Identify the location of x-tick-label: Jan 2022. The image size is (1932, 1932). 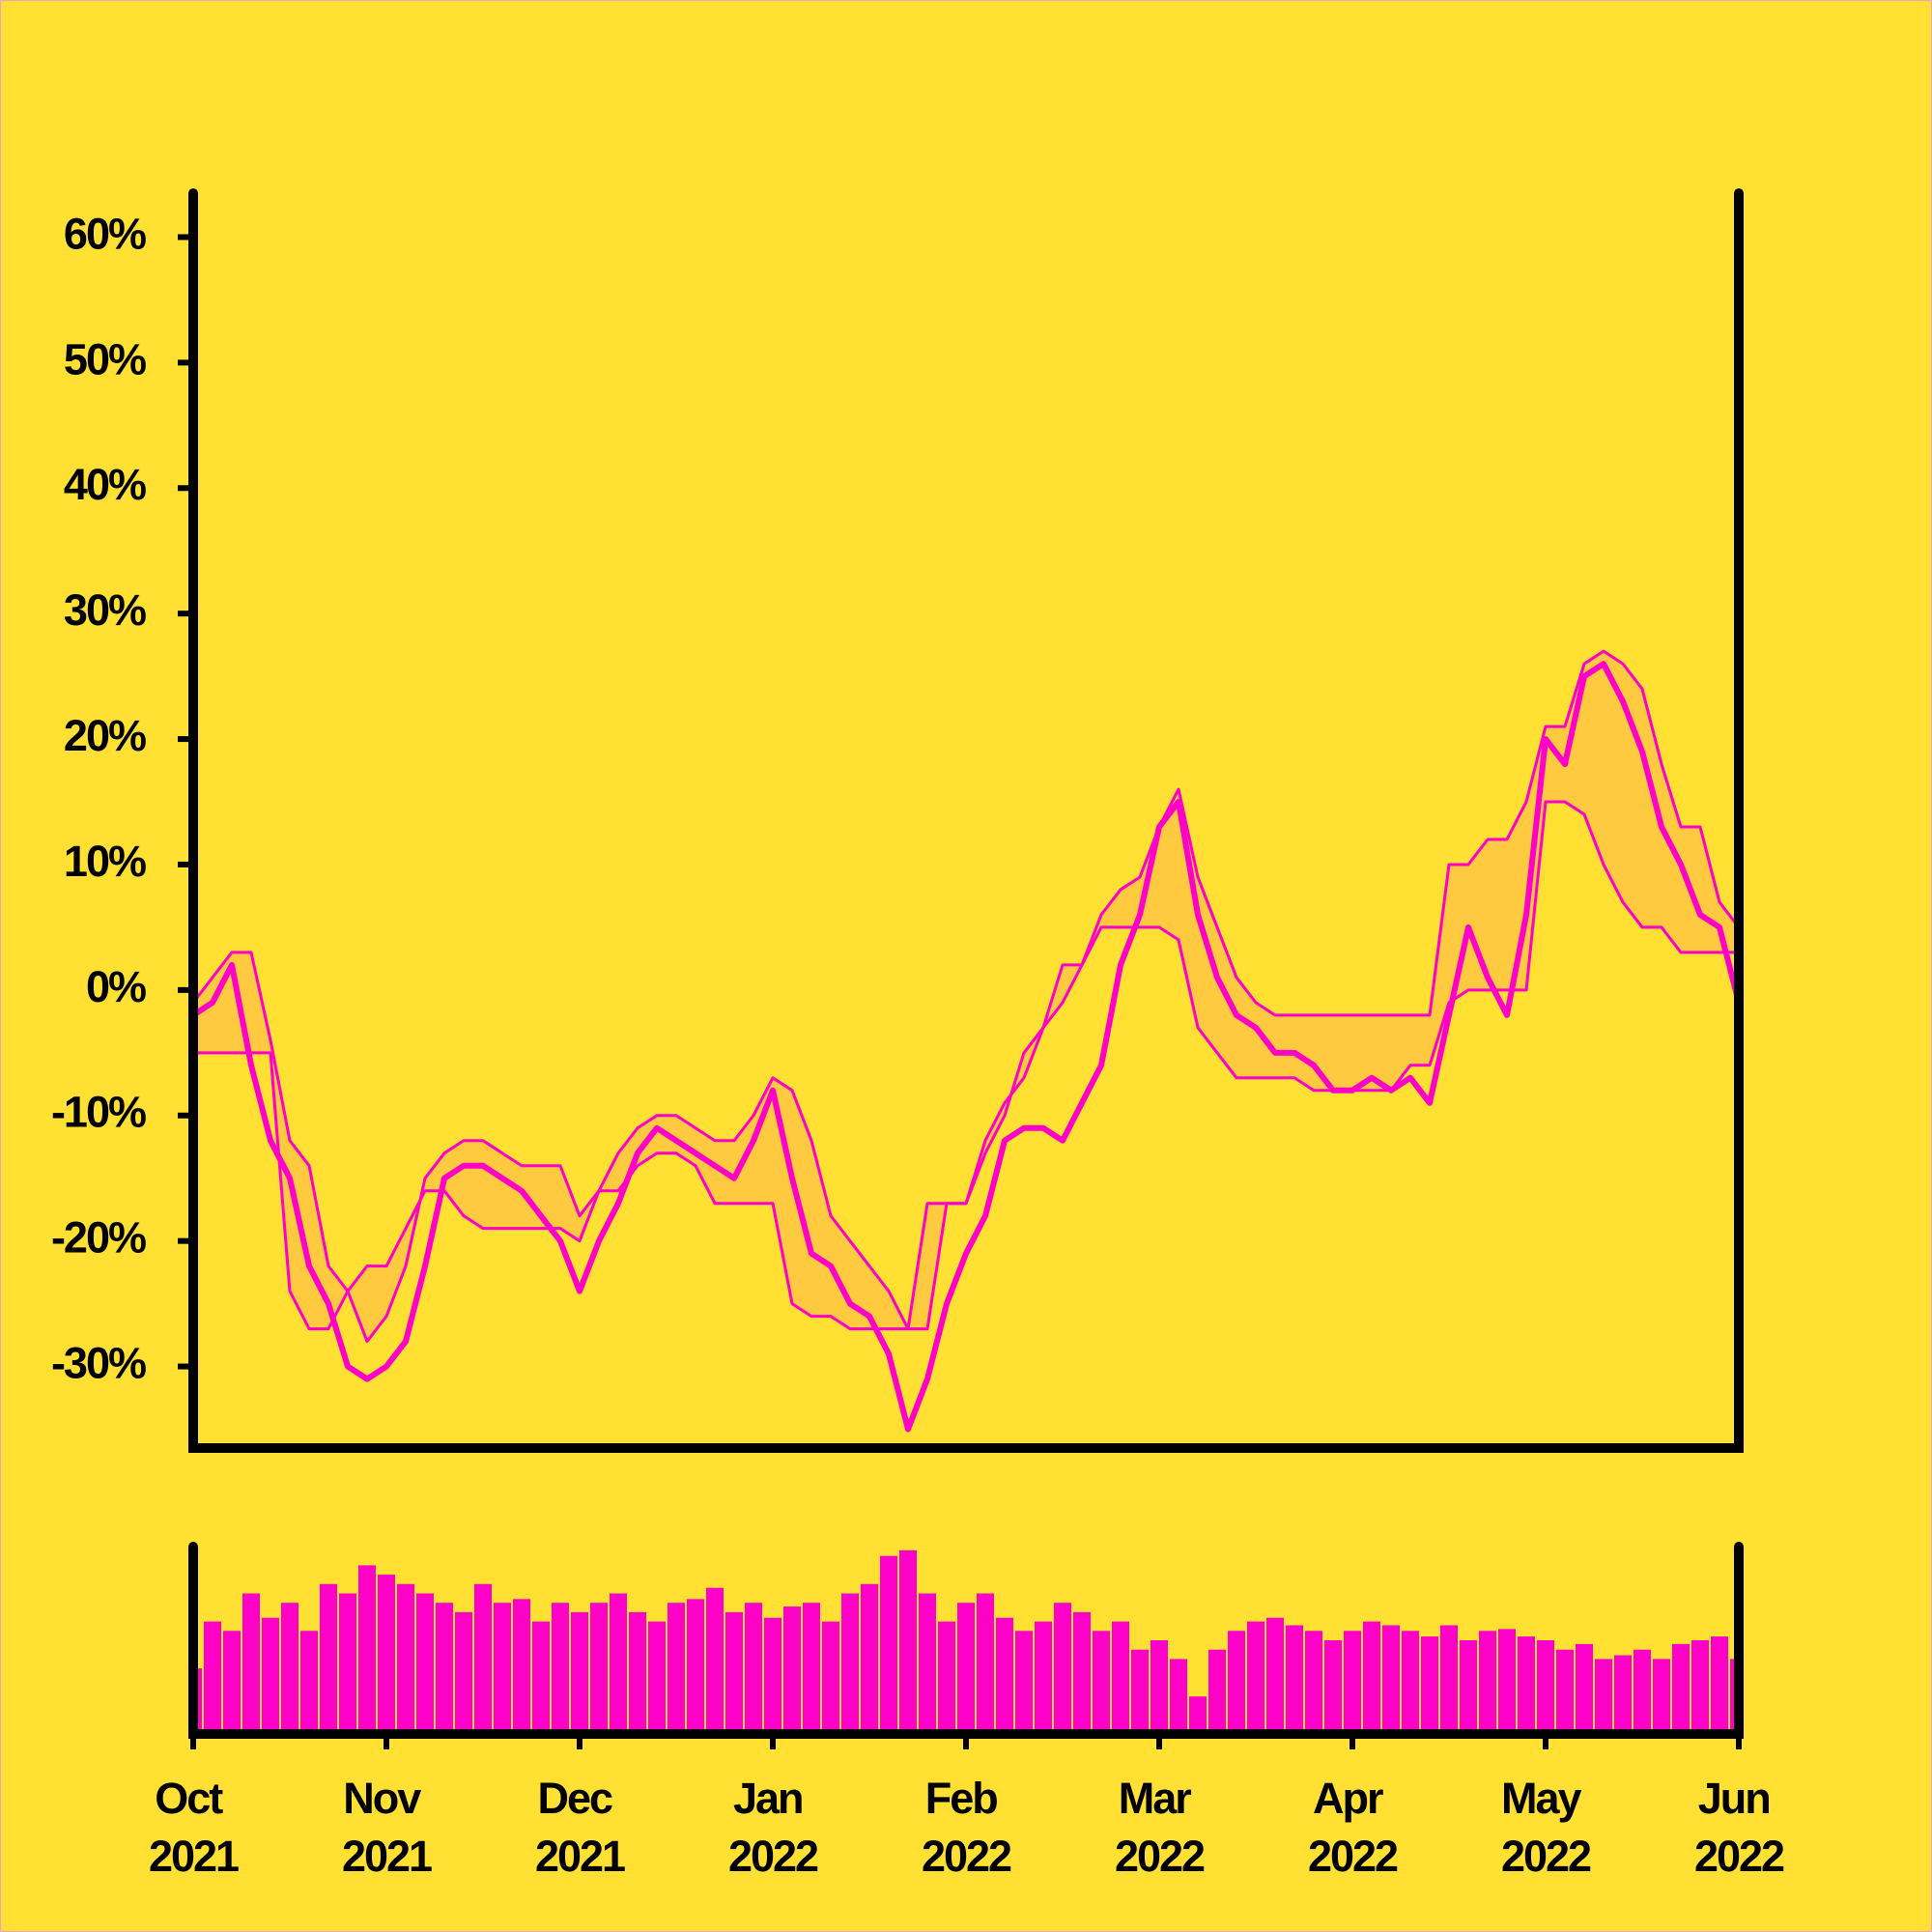
(773, 1827).